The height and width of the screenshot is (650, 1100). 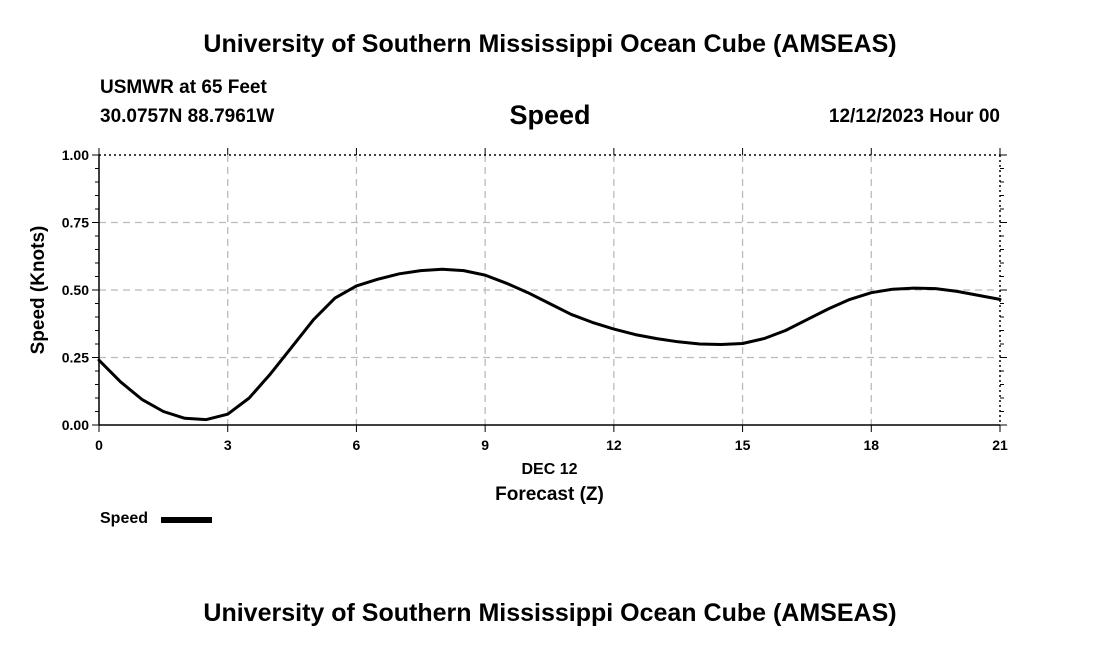 What do you see at coordinates (183, 87) in the screenshot?
I see `station-label: USMWR at 65 Feet` at bounding box center [183, 87].